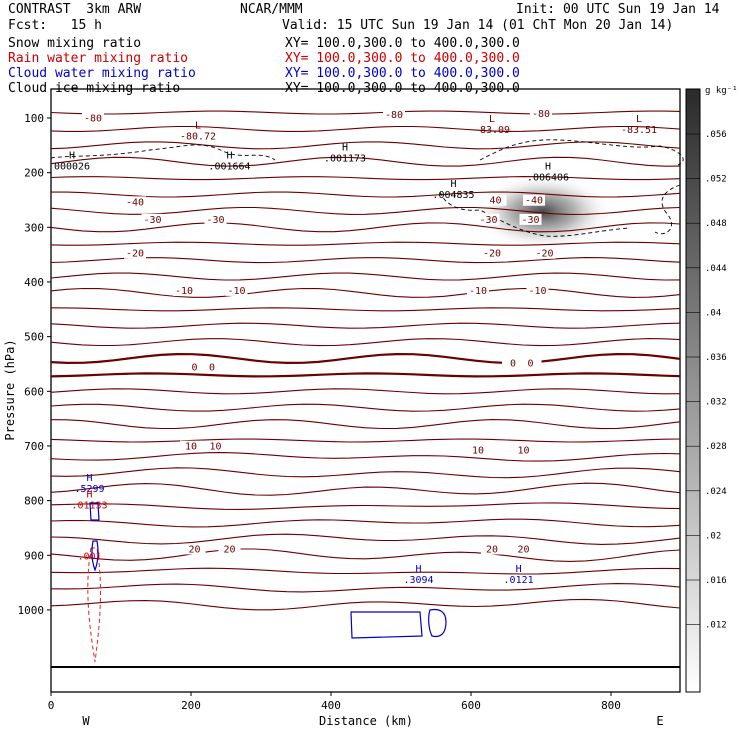 This screenshot has width=740, height=740. I want to click on y-tick-label: 100, so click(34, 118).